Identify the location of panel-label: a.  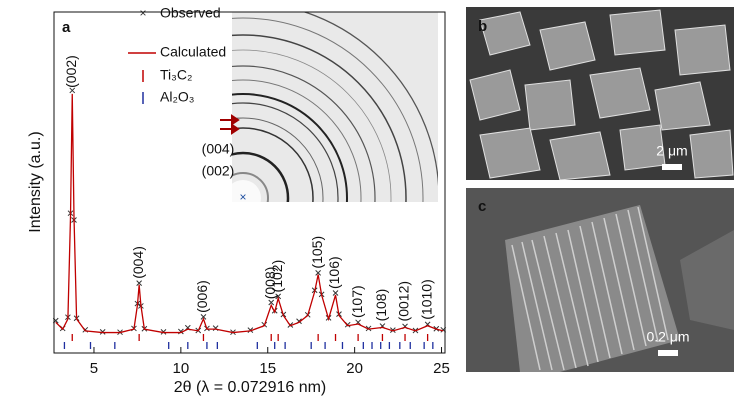
(66, 27).